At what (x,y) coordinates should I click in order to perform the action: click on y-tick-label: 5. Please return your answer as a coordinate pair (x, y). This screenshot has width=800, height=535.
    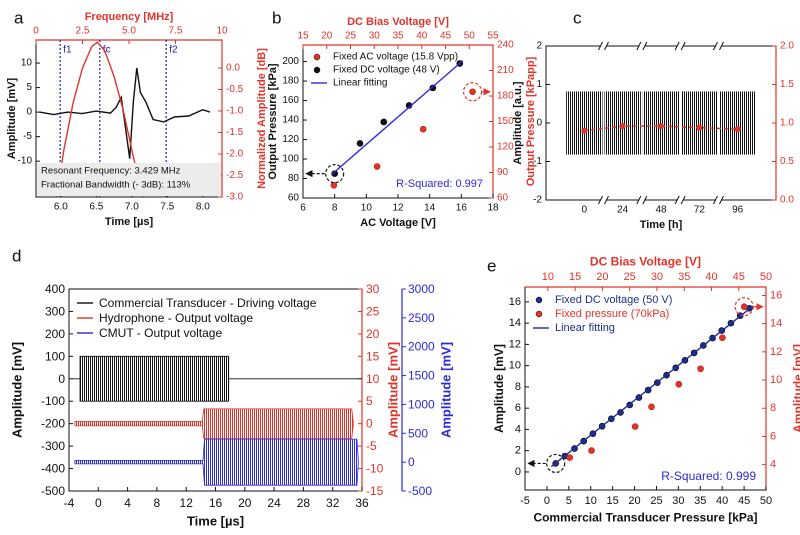
    Looking at the image, I should click on (29, 87).